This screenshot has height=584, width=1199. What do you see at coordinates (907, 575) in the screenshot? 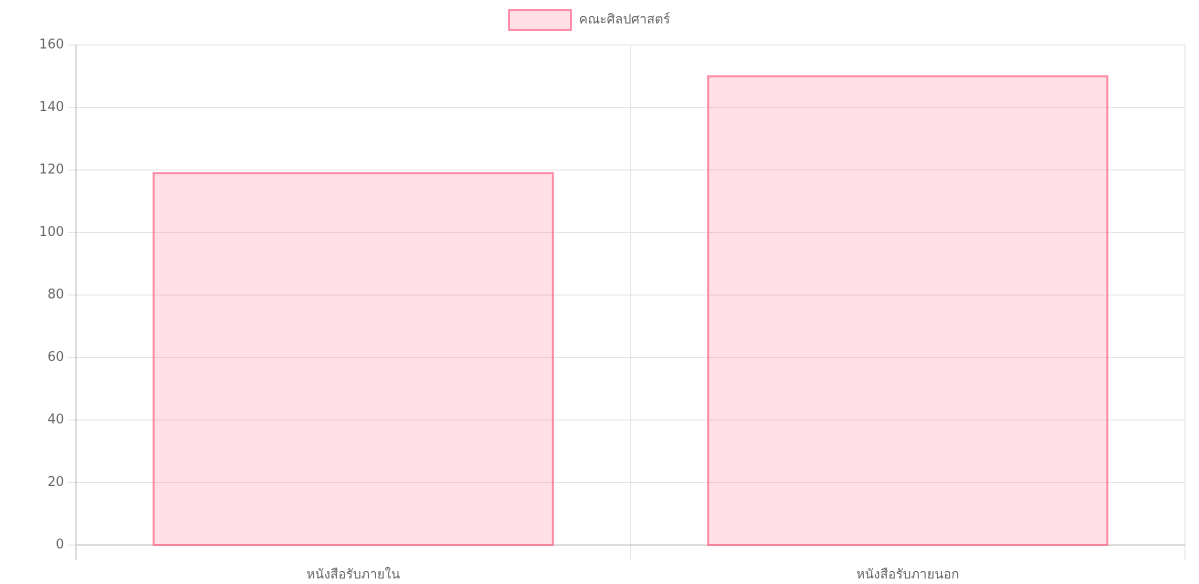
I see `x-tick-label: หนังสือรับภายนอก` at bounding box center [907, 575].